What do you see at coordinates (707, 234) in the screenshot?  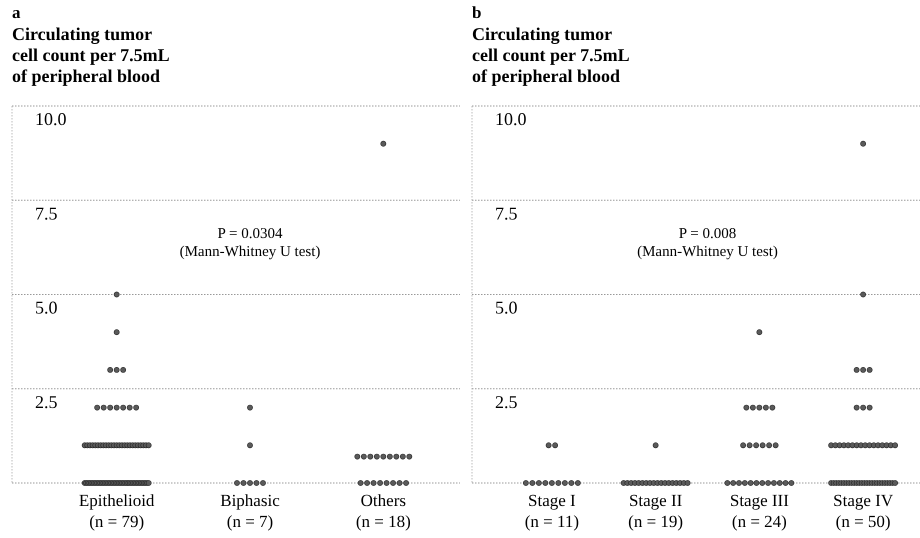 I see `annotation: P = 0.008` at bounding box center [707, 234].